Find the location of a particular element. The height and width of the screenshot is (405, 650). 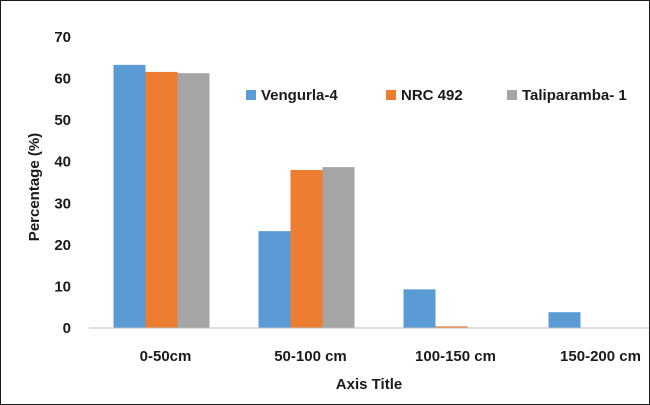

y-tick-label: 30 is located at coordinates (62, 203).